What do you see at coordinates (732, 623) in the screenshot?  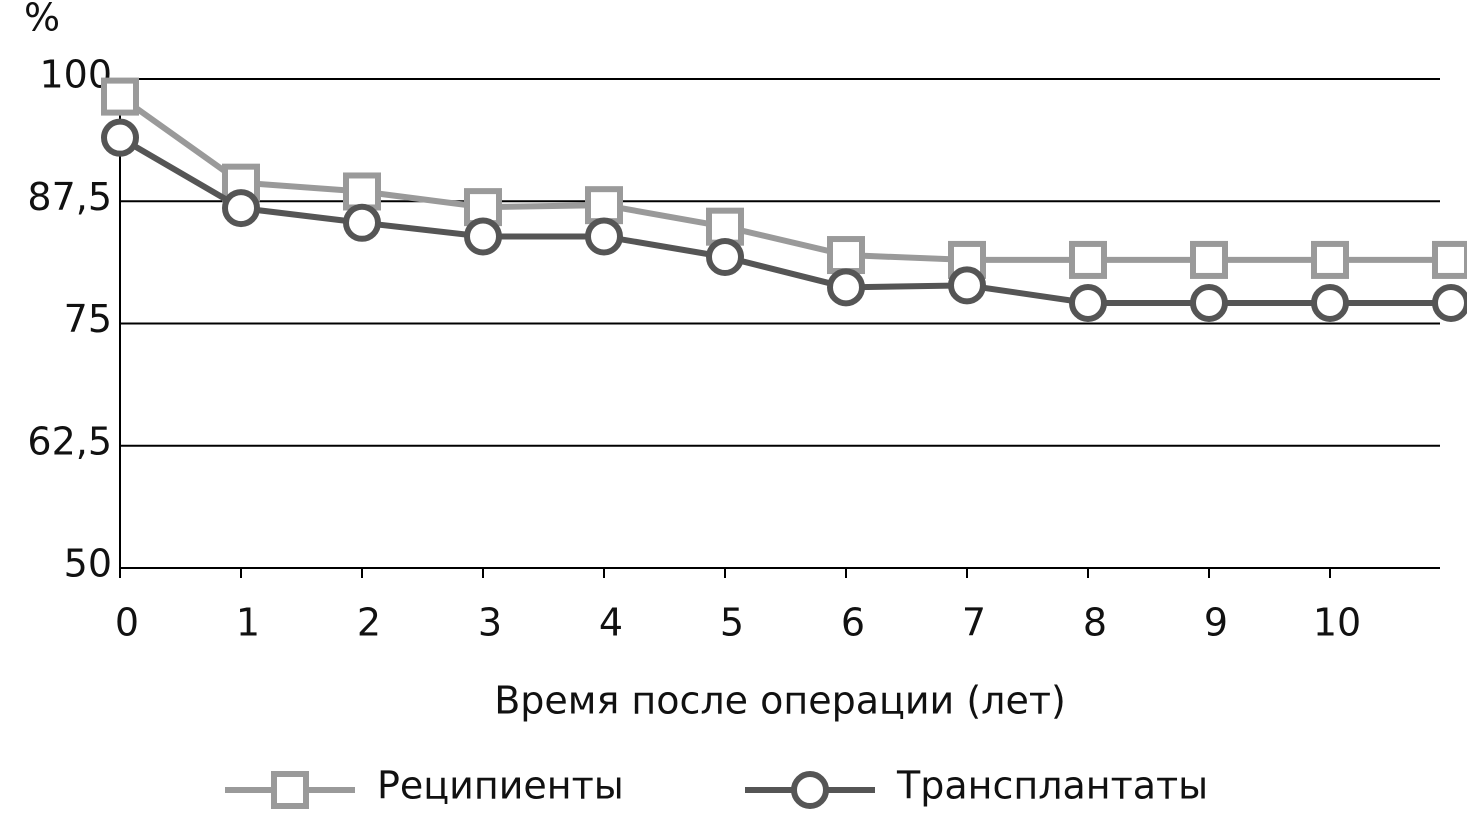 I see `x-tick-label: 5` at bounding box center [732, 623].